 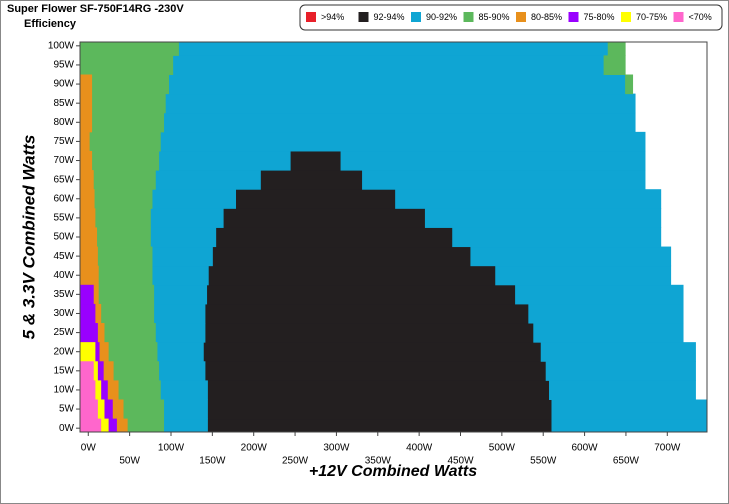 What do you see at coordinates (63, 275) in the screenshot?
I see `y-tick-label: 40W` at bounding box center [63, 275].